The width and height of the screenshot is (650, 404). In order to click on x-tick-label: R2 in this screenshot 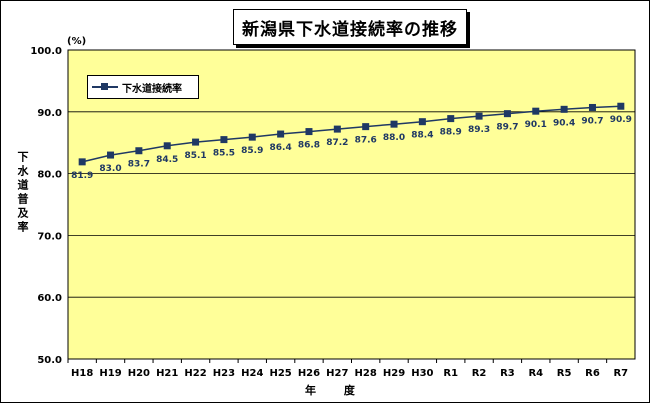, I will do `click(479, 373)`.